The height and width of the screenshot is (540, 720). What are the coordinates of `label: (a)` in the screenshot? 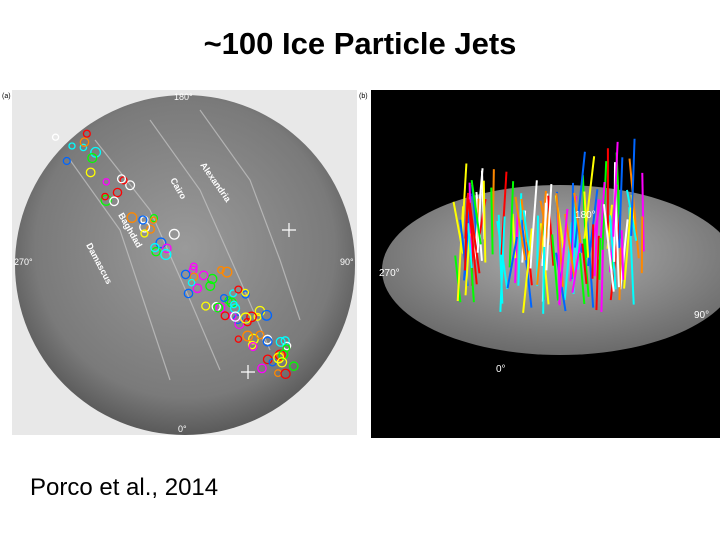 It's located at (6, 96).